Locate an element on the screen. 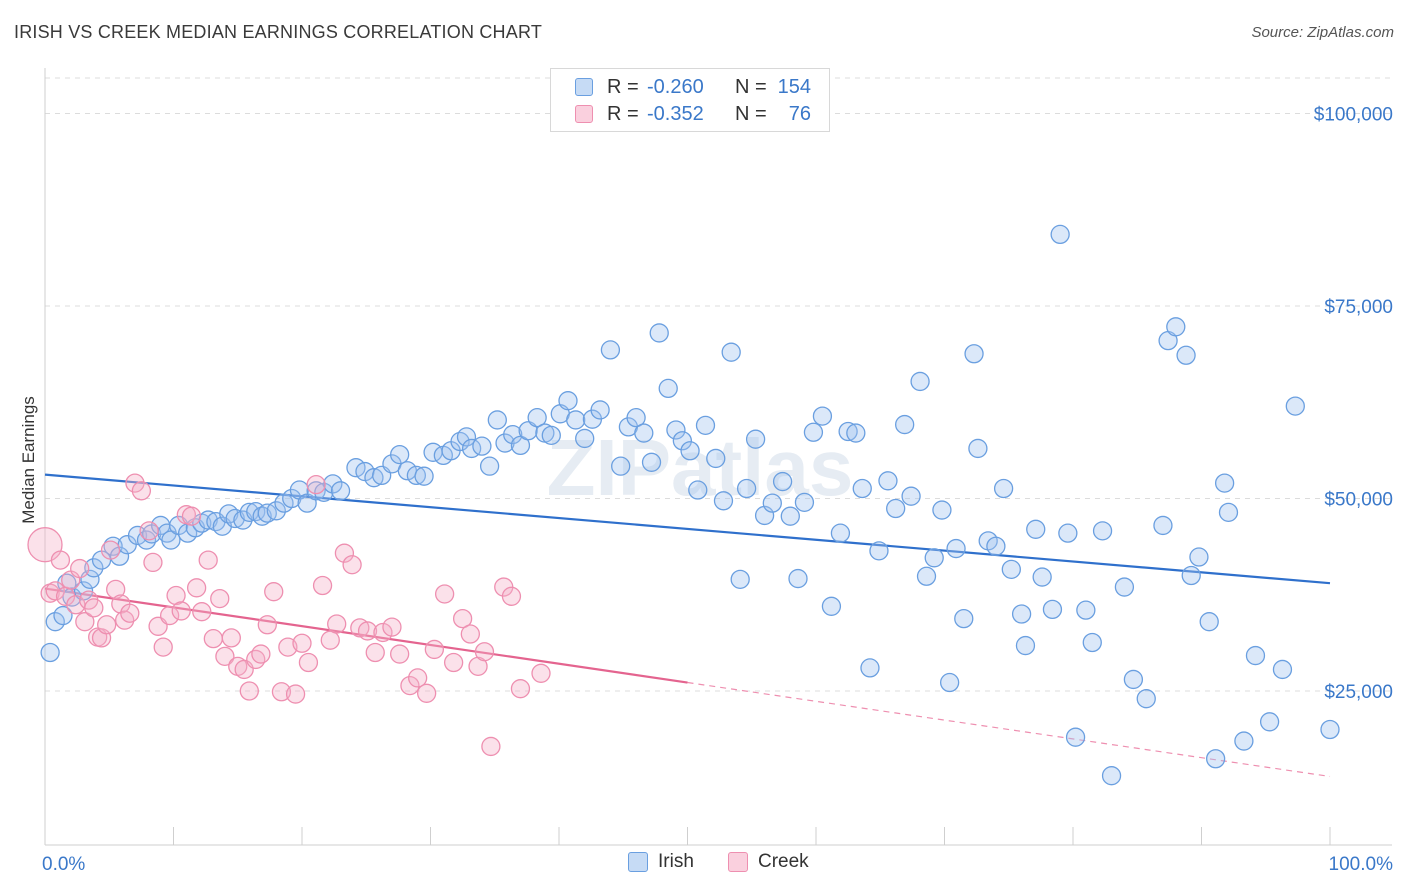  legend-r-label: R = is located at coordinates (623, 113).